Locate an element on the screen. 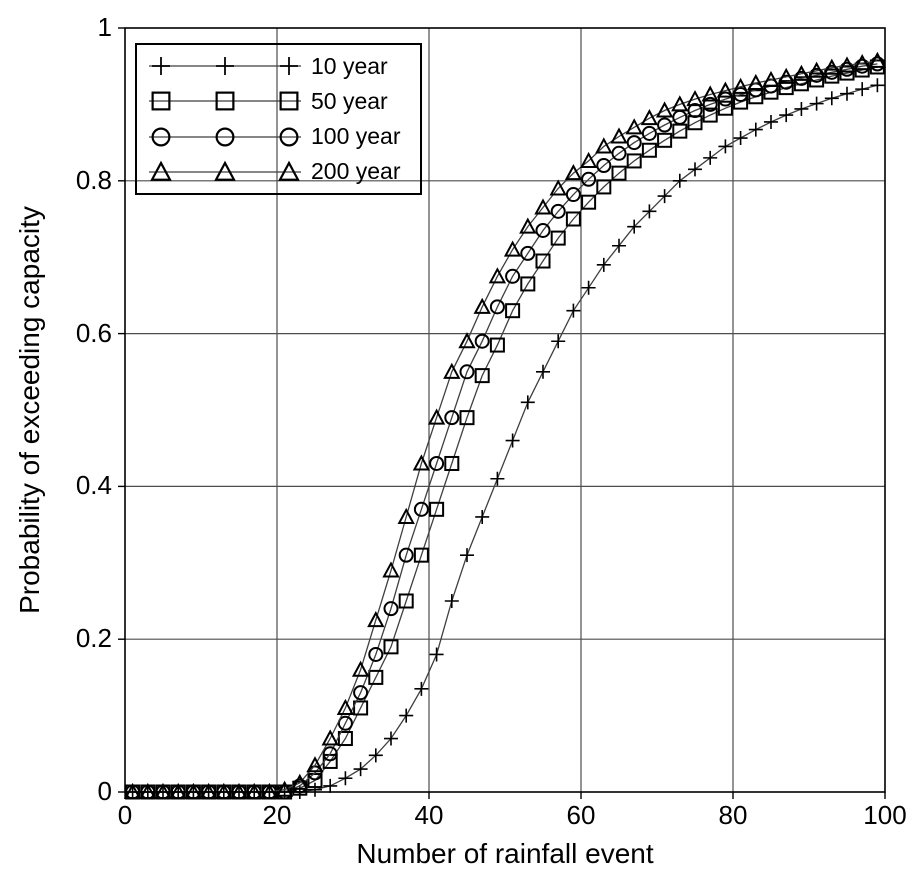 The image size is (922, 877). legend-label: 100 year is located at coordinates (356, 136).